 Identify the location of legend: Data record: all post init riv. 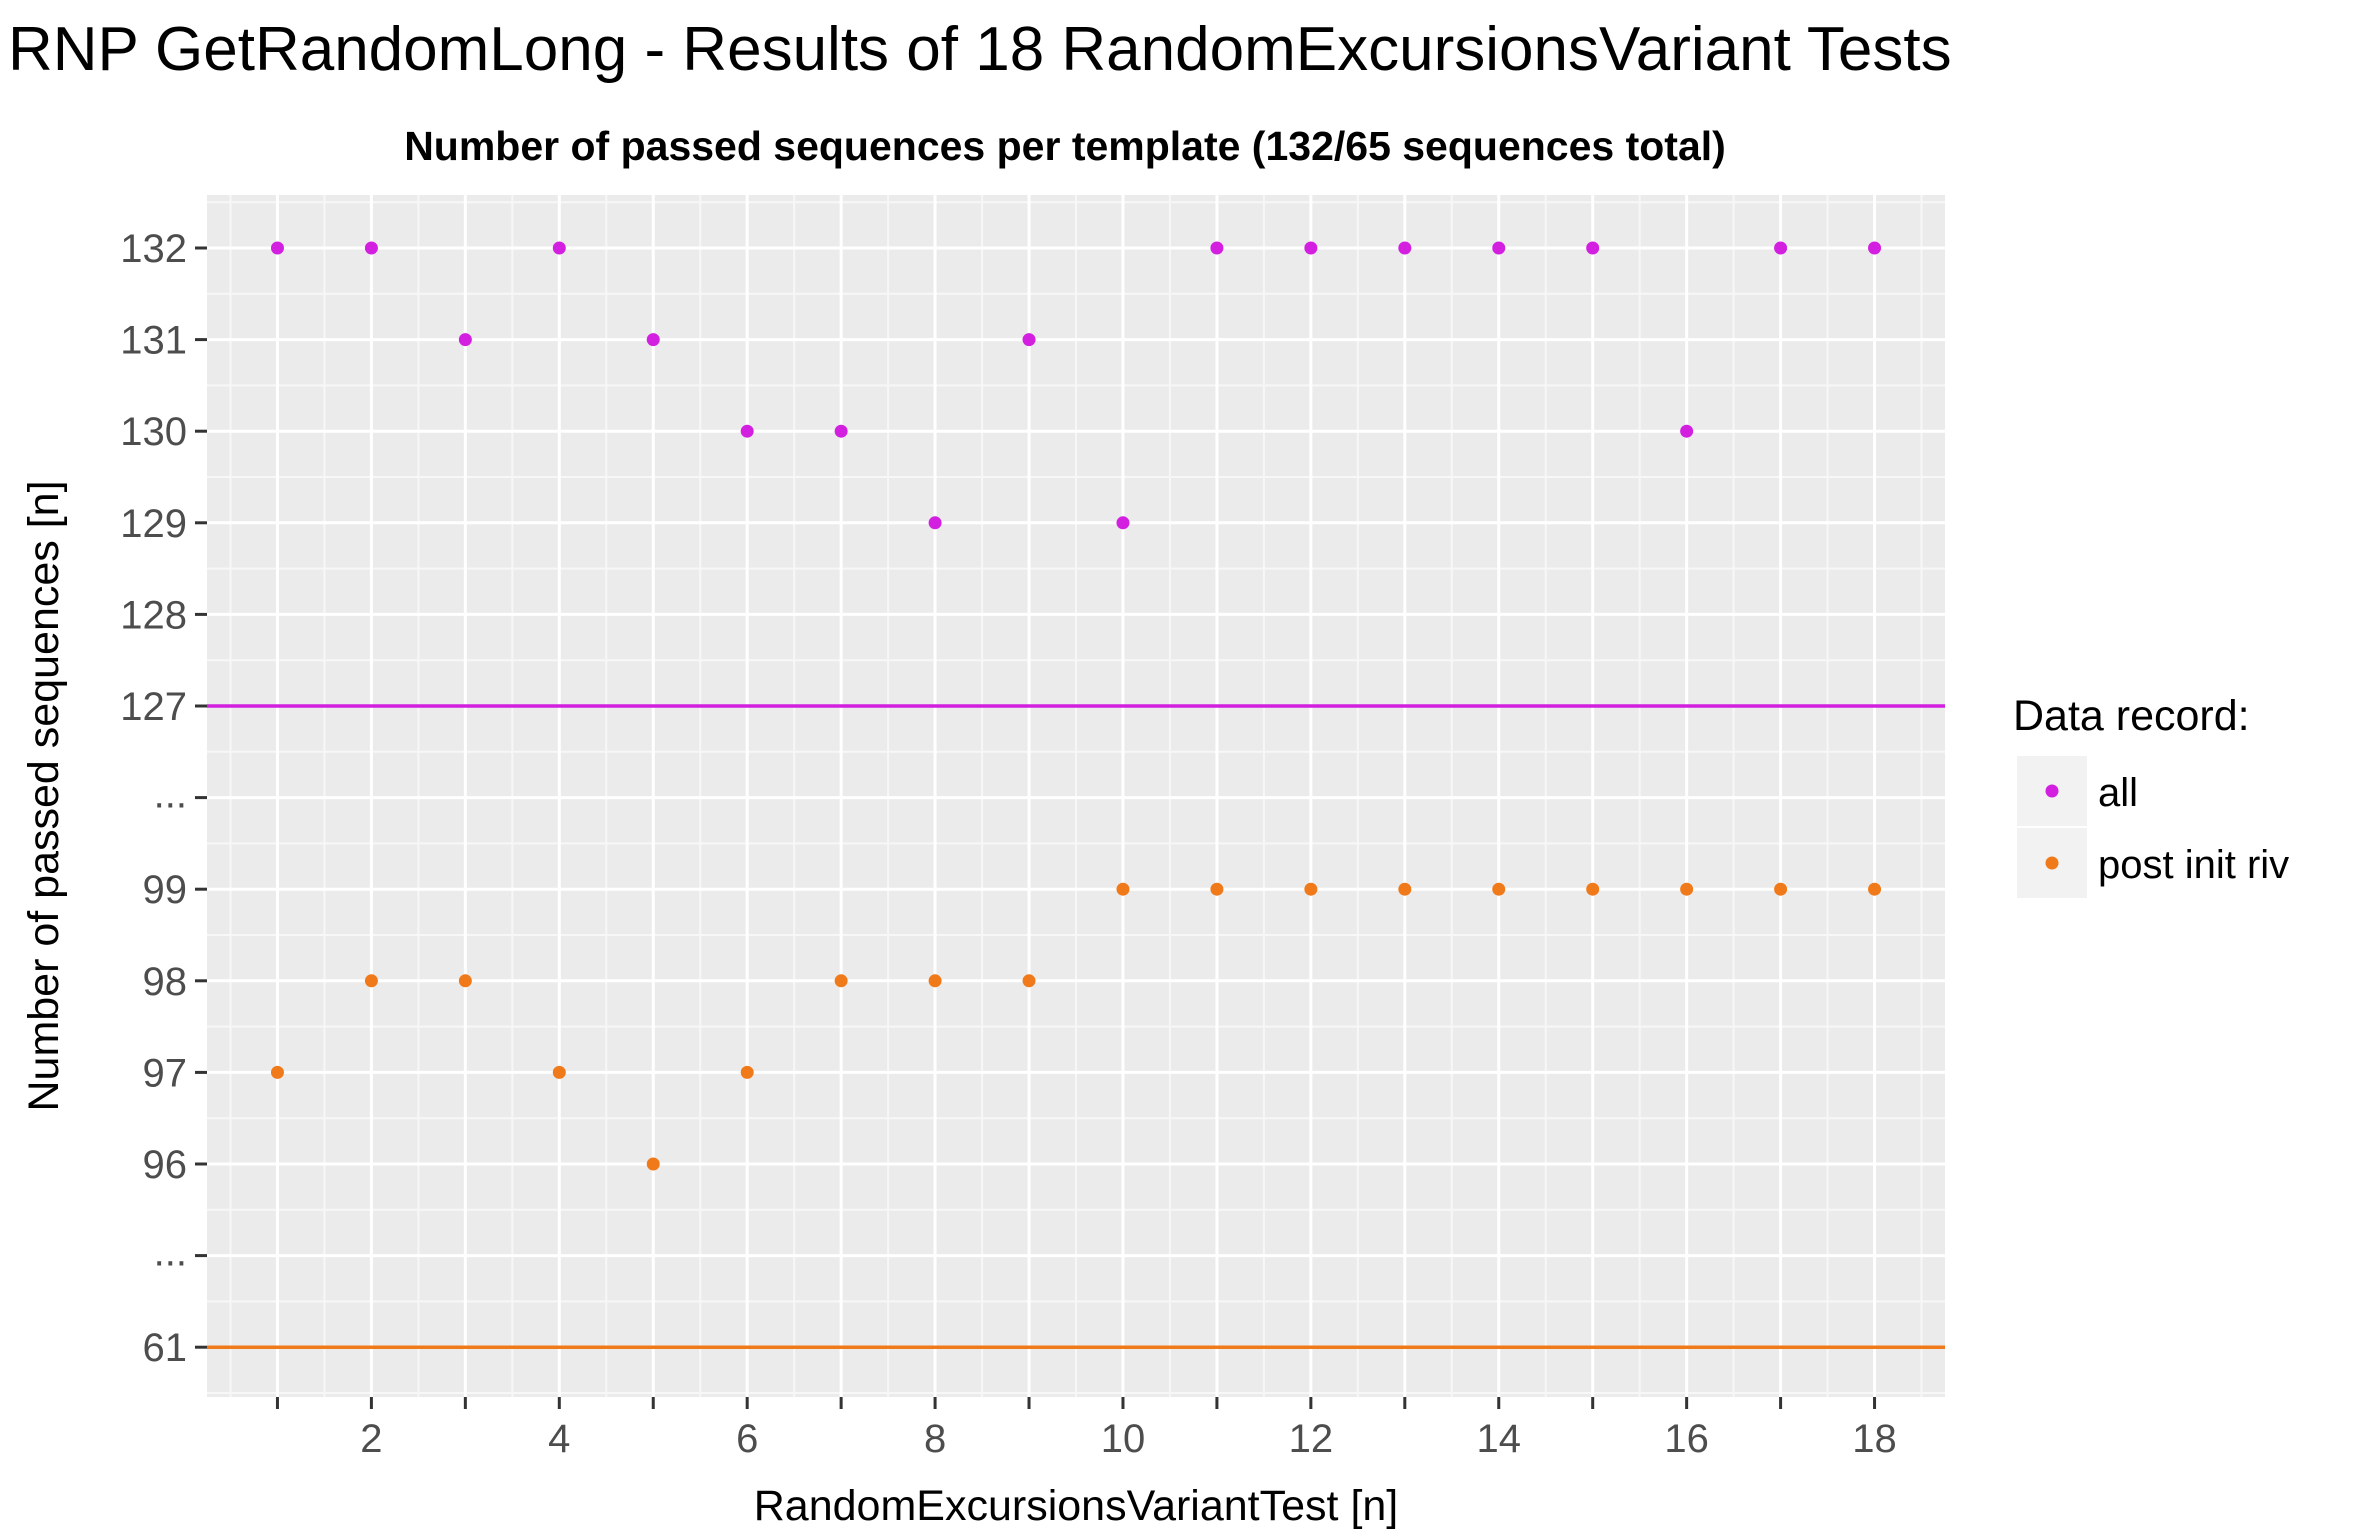
(2151, 795).